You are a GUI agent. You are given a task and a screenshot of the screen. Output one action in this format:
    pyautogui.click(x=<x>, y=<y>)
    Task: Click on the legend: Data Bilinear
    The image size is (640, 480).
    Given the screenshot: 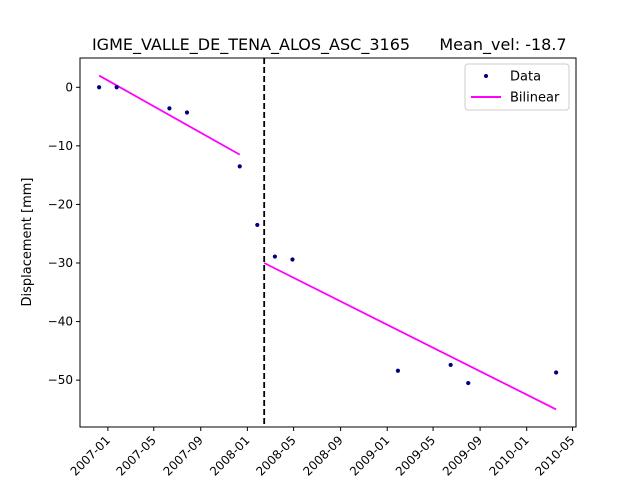 What is the action you would take?
    pyautogui.click(x=517, y=87)
    